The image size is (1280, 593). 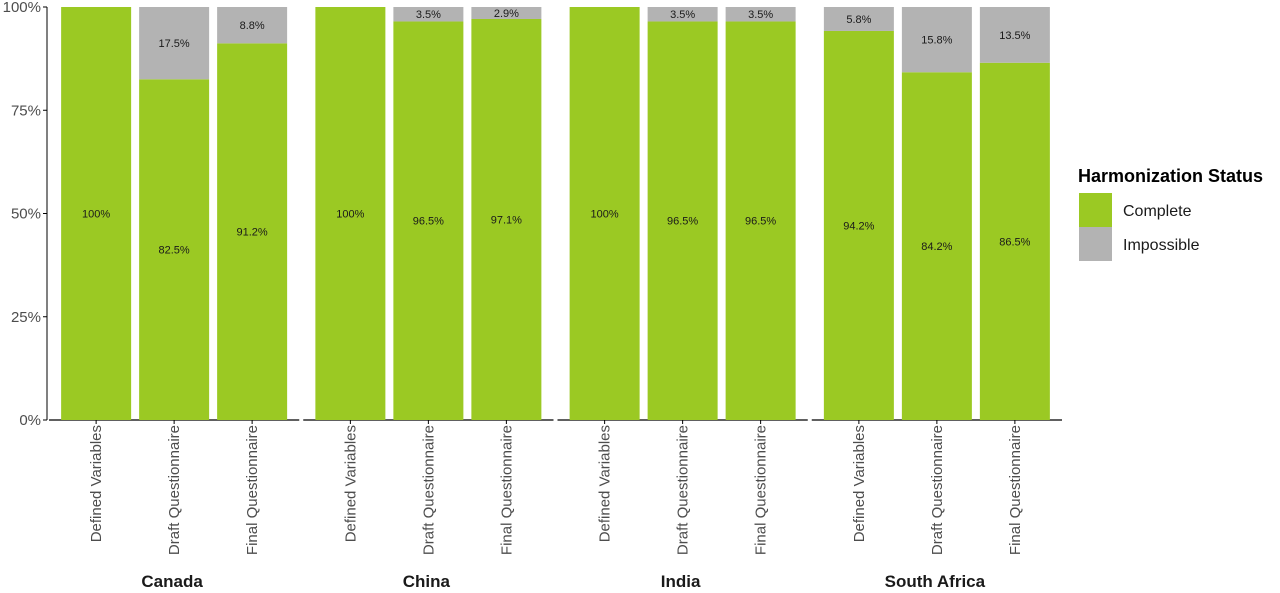 I want to click on facet-label: South Africa, so click(x=935, y=581).